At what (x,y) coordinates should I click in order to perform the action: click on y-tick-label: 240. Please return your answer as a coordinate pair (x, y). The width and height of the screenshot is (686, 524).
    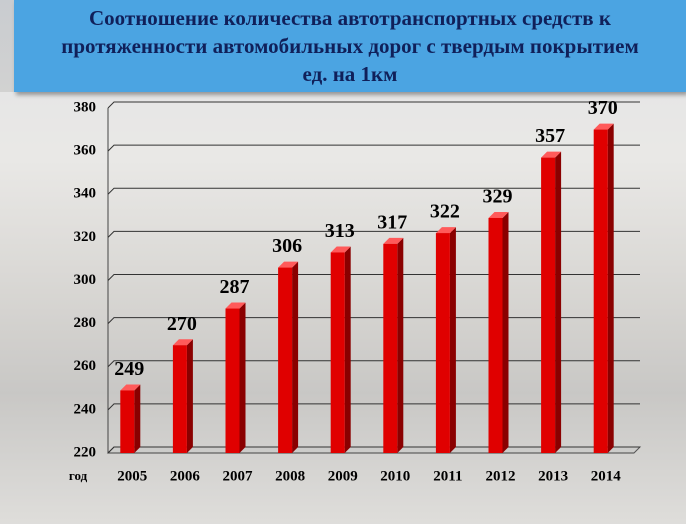
    Looking at the image, I should click on (85, 409).